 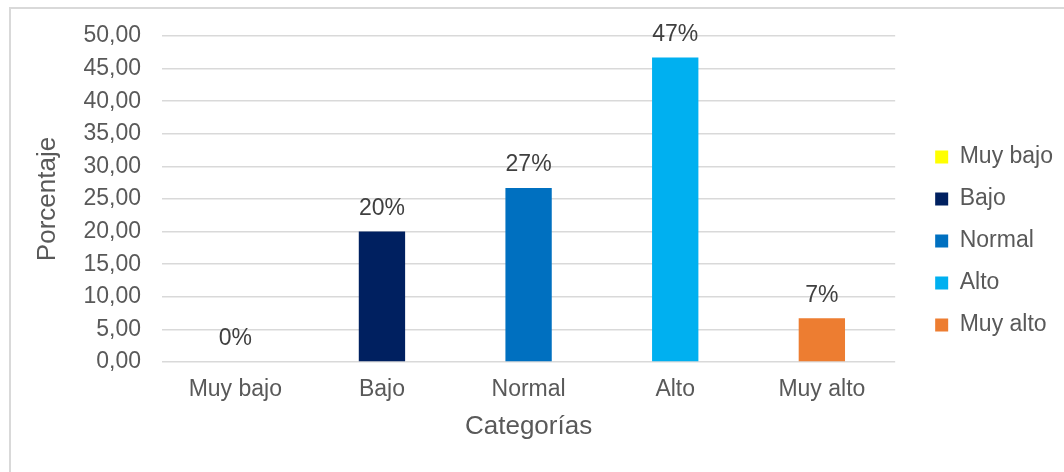 What do you see at coordinates (112, 132) in the screenshot?
I see `y-tick-label: 35,00` at bounding box center [112, 132].